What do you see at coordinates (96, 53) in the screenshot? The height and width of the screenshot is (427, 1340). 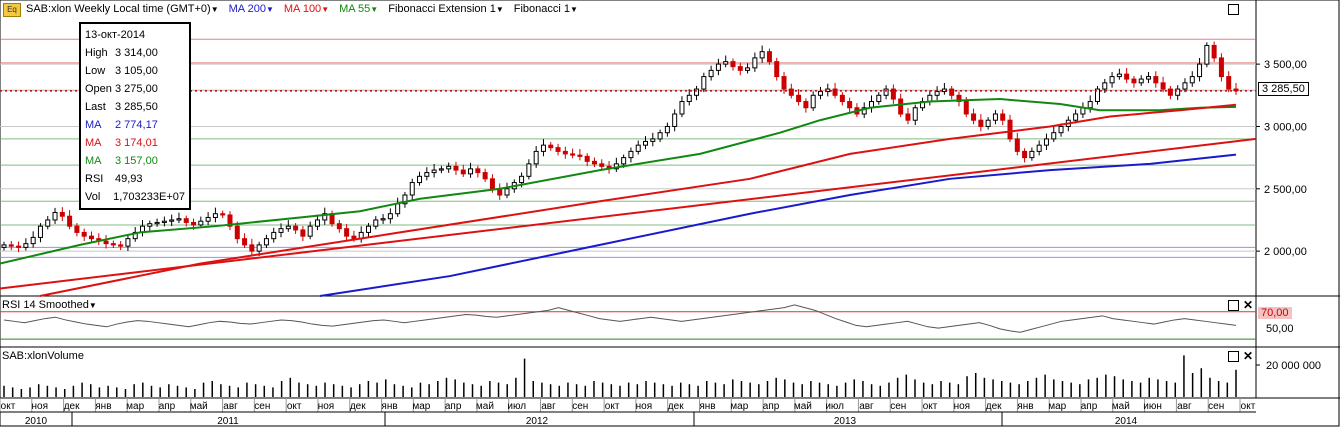 I see `tooltip-key: High` at bounding box center [96, 53].